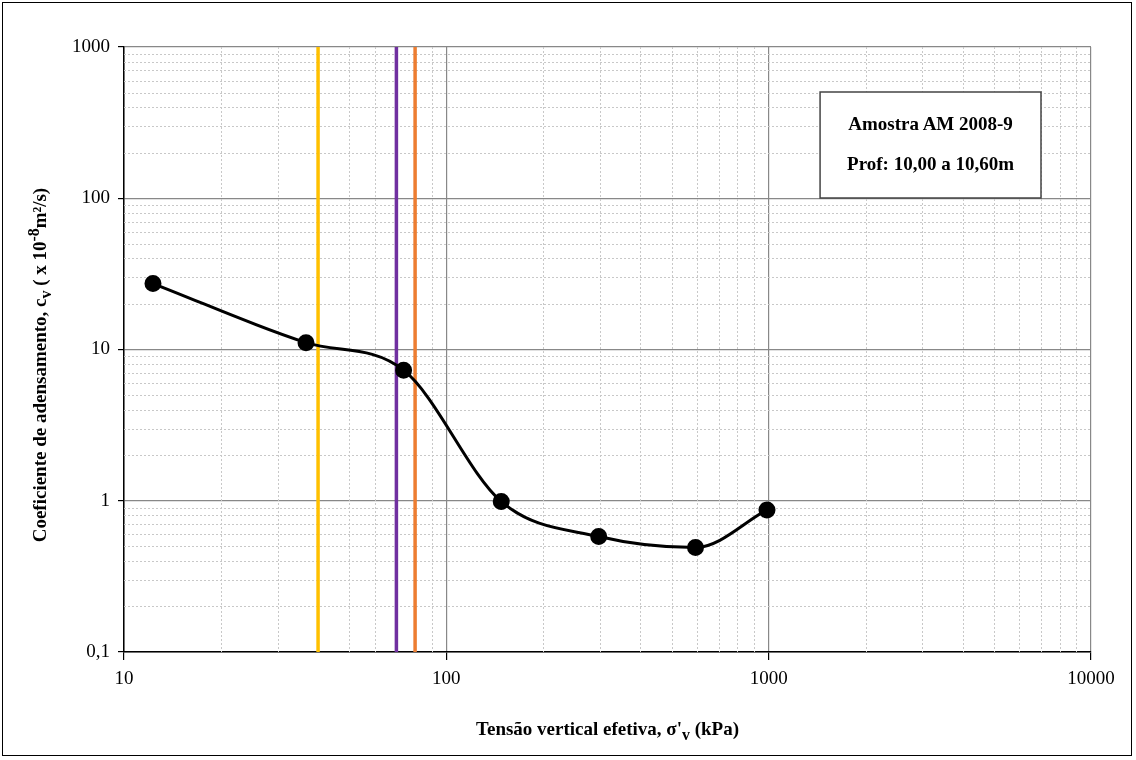 The image size is (1136, 760). What do you see at coordinates (95, 197) in the screenshot?
I see `y-tick-label: 100` at bounding box center [95, 197].